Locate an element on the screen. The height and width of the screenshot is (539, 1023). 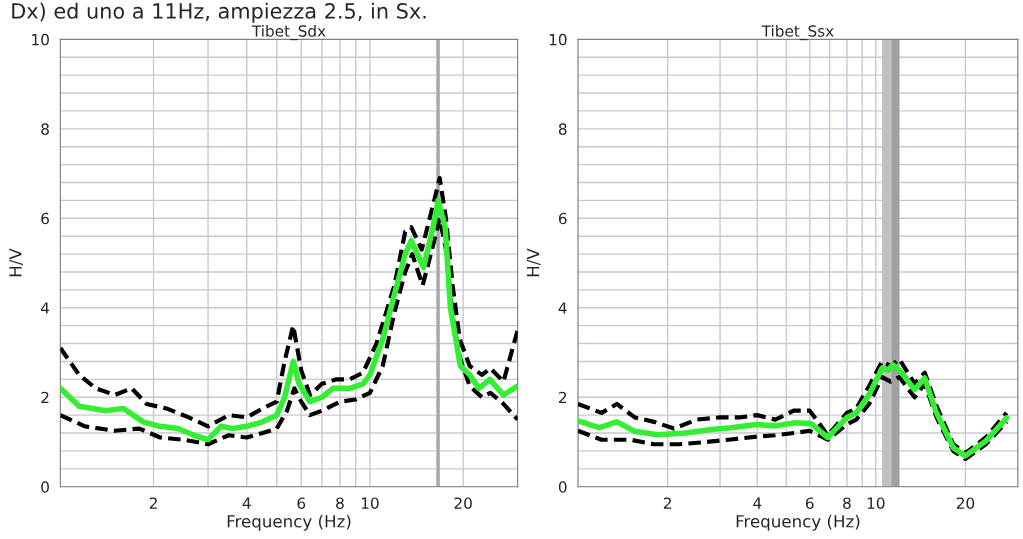
chart-title: Tibet_Sdx is located at coordinates (288, 32).